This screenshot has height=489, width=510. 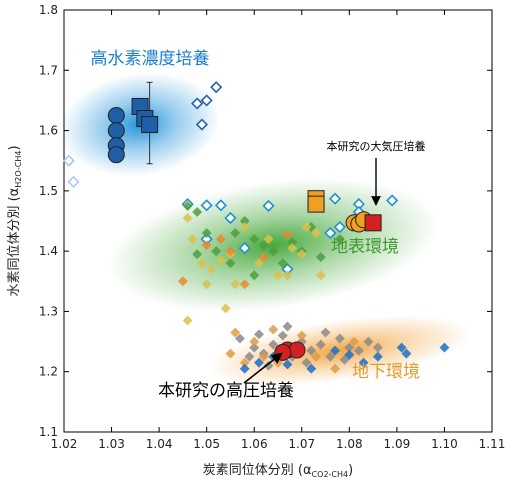 I want to click on x-tick-label: 1.05, so click(x=206, y=444).